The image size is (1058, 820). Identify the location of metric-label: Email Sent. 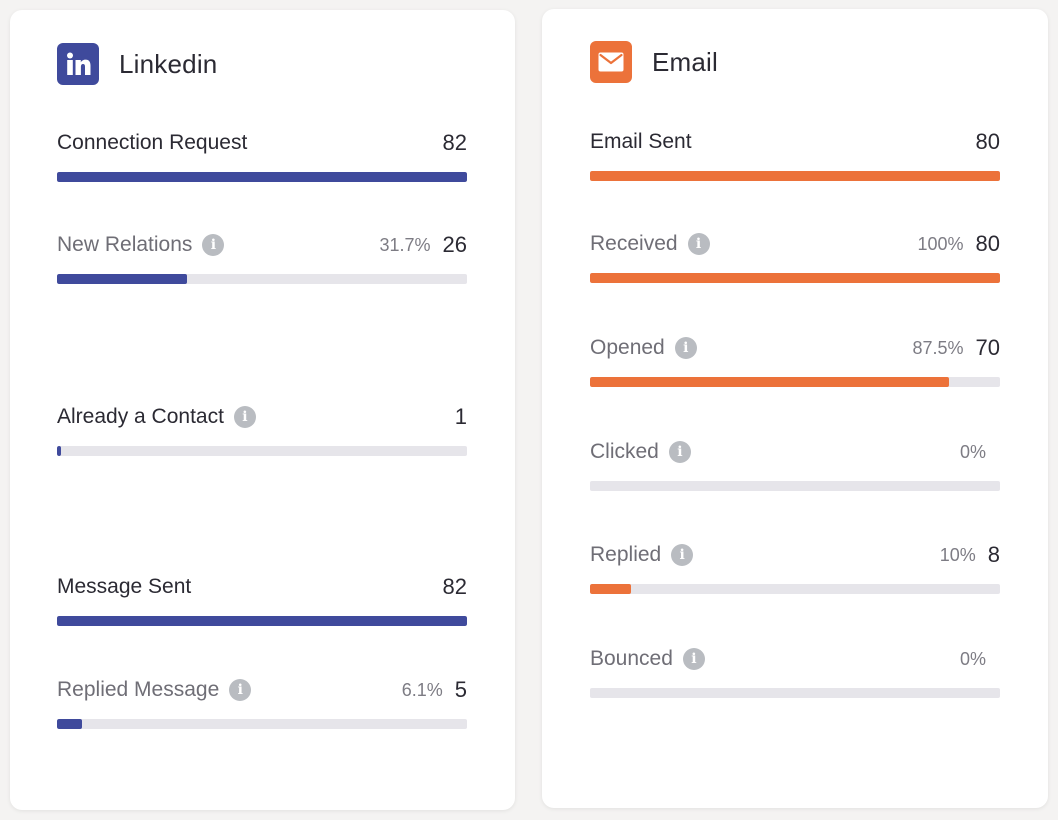
(641, 141).